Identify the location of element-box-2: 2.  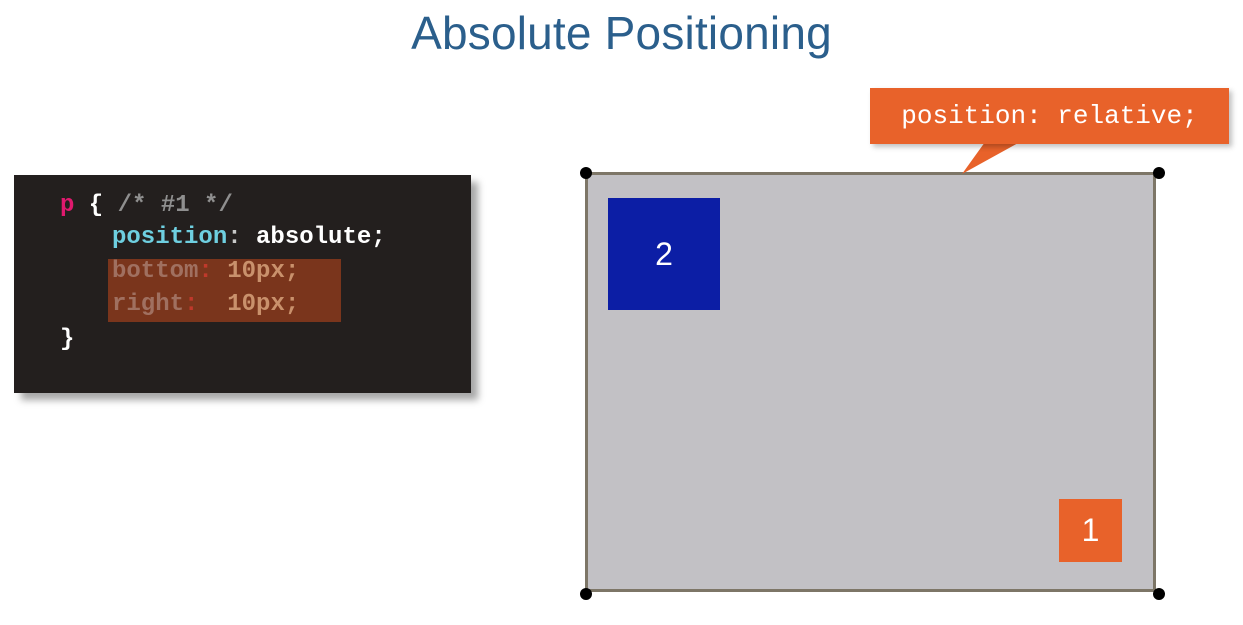
(664, 254).